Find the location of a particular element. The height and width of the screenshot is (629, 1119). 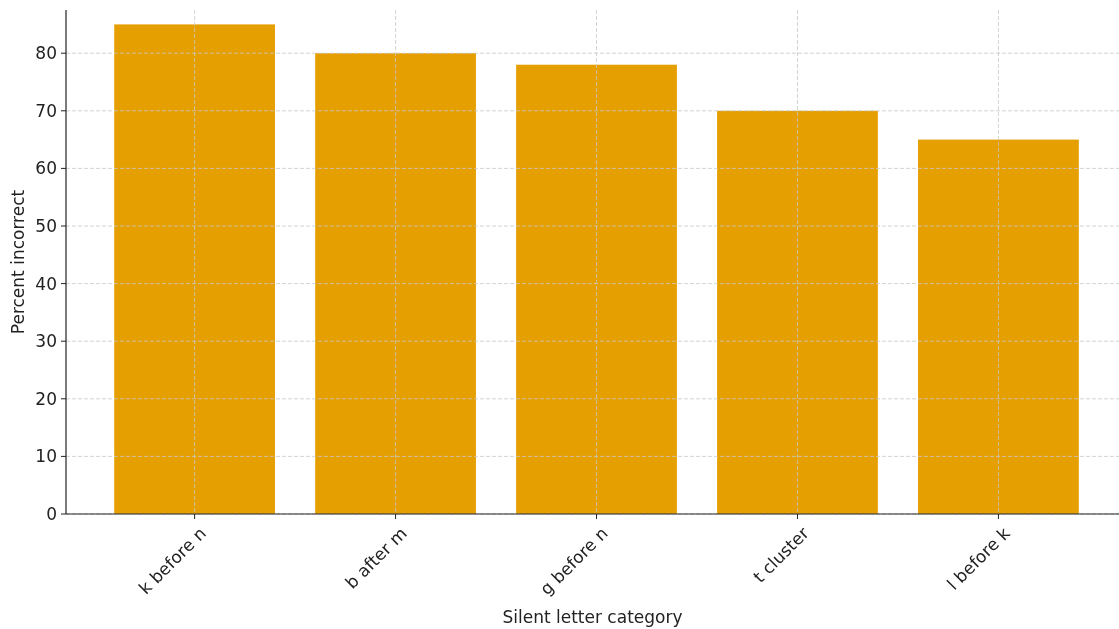

y-tick-label: 70 is located at coordinates (46, 110).